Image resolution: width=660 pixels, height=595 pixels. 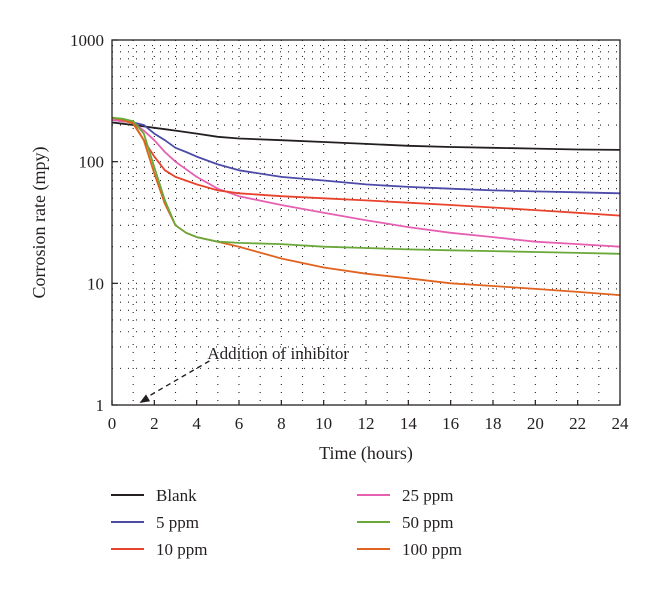 I want to click on y-tick-label: 1000, so click(x=87, y=40).